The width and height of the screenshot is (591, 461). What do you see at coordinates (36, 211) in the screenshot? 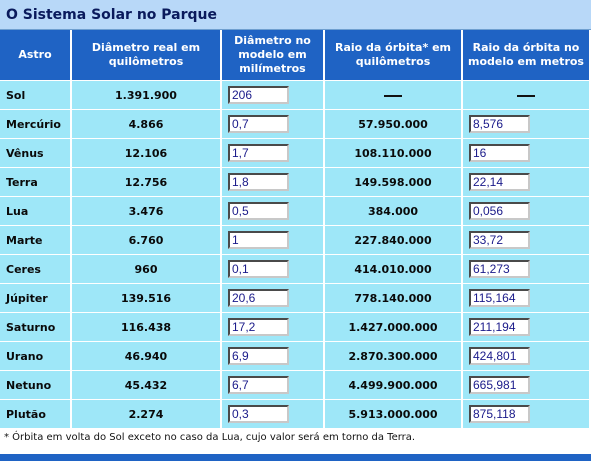
I see `astro-name: Lua` at bounding box center [36, 211].